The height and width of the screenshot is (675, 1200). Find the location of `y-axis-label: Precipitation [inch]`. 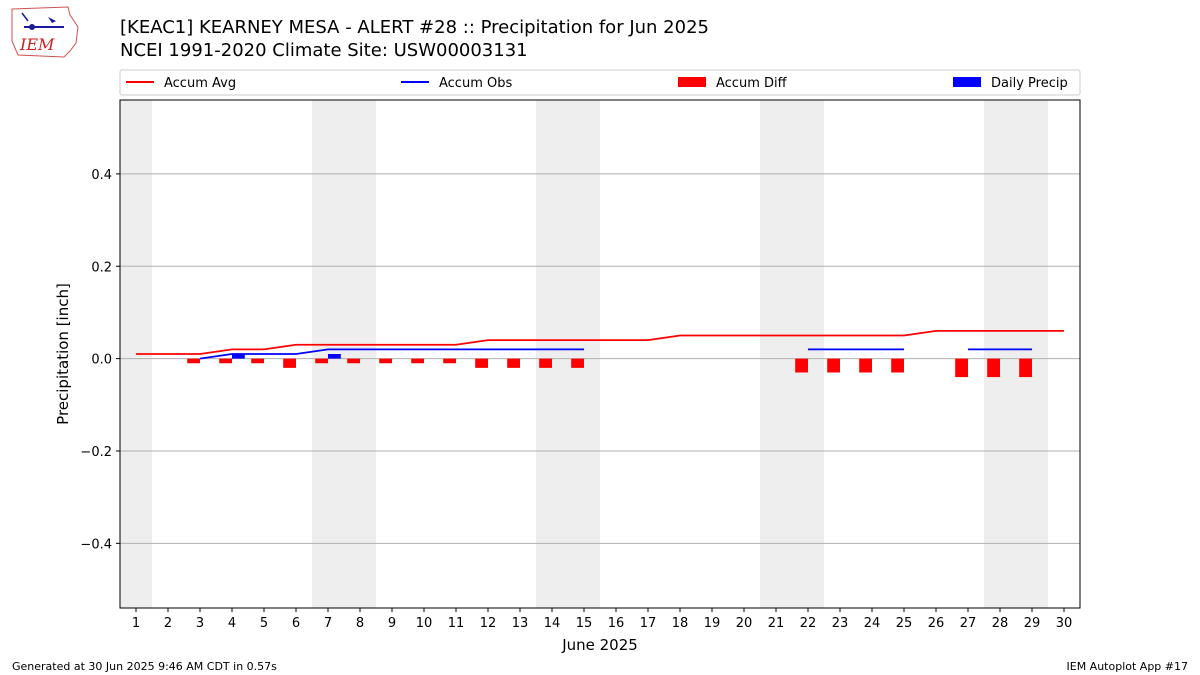

y-axis-label: Precipitation [inch] is located at coordinates (63, 354).